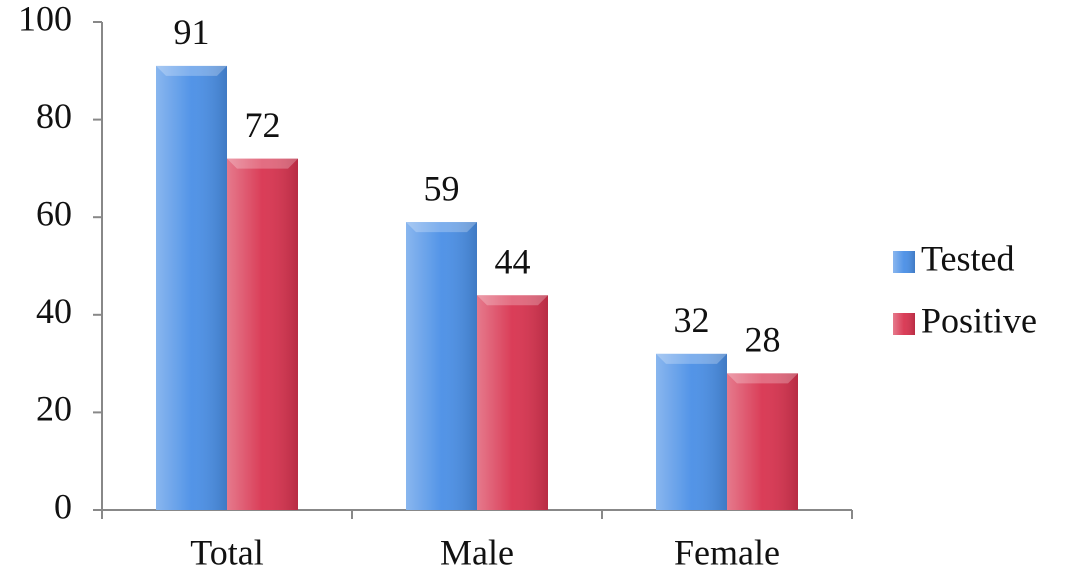  I want to click on y-tick-label: 100, so click(45, 19).